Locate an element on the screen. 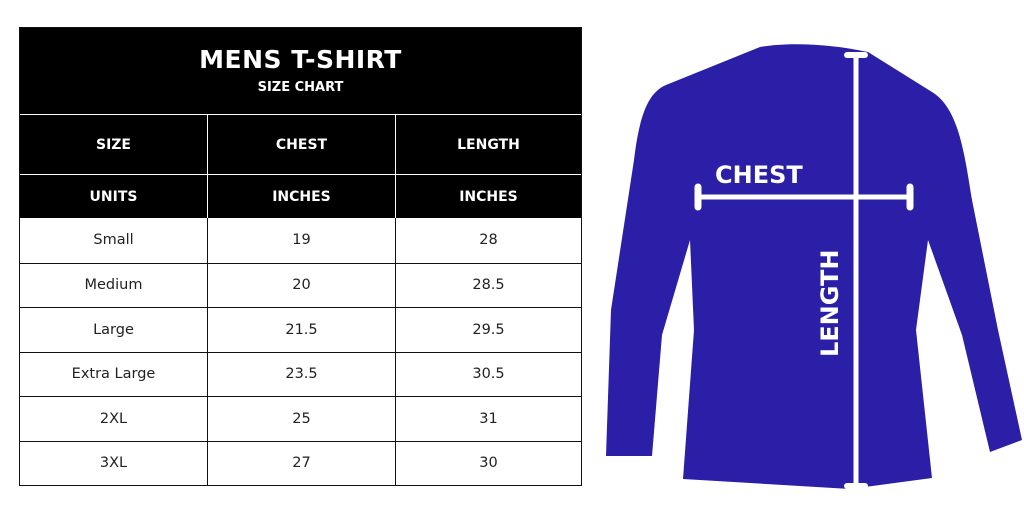 This screenshot has width=1024, height=512. chest-cell: 27 is located at coordinates (302, 463).